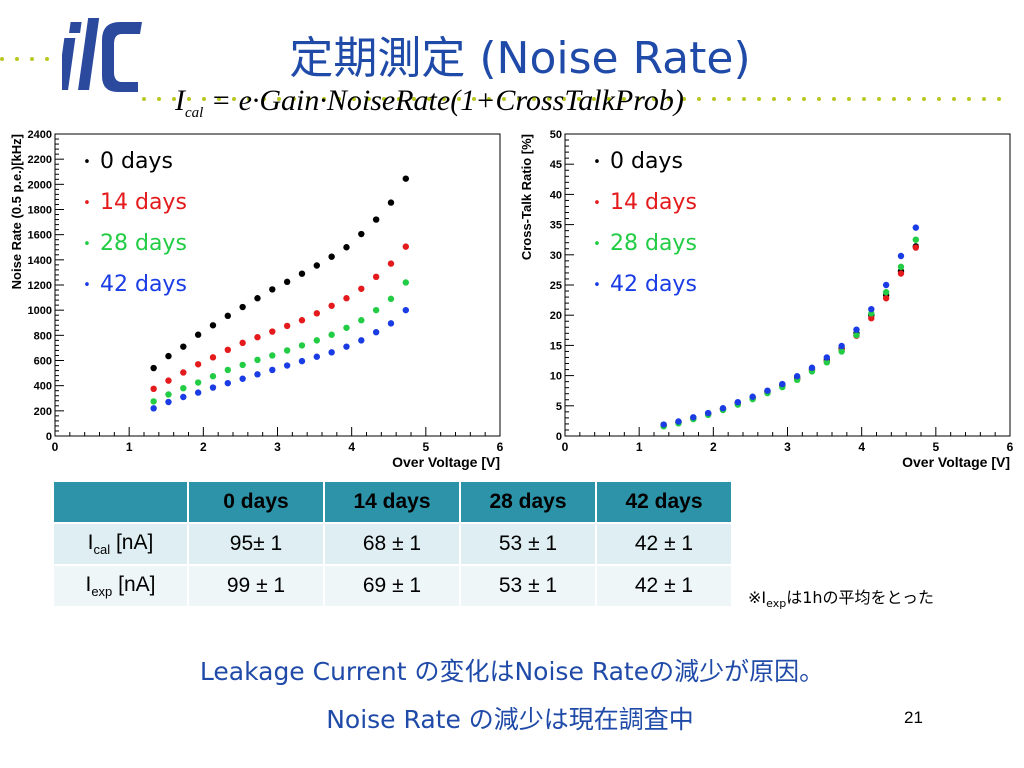  What do you see at coordinates (556, 346) in the screenshot?
I see `y-tick-label: 15` at bounding box center [556, 346].